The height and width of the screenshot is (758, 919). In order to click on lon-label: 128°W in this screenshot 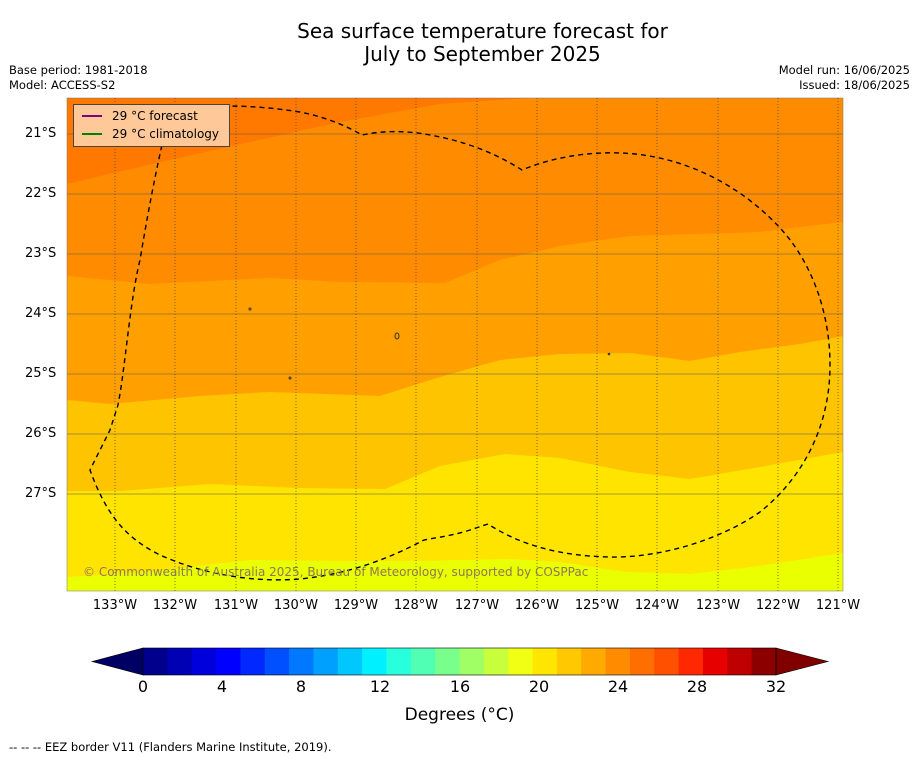, I will do `click(416, 605)`.